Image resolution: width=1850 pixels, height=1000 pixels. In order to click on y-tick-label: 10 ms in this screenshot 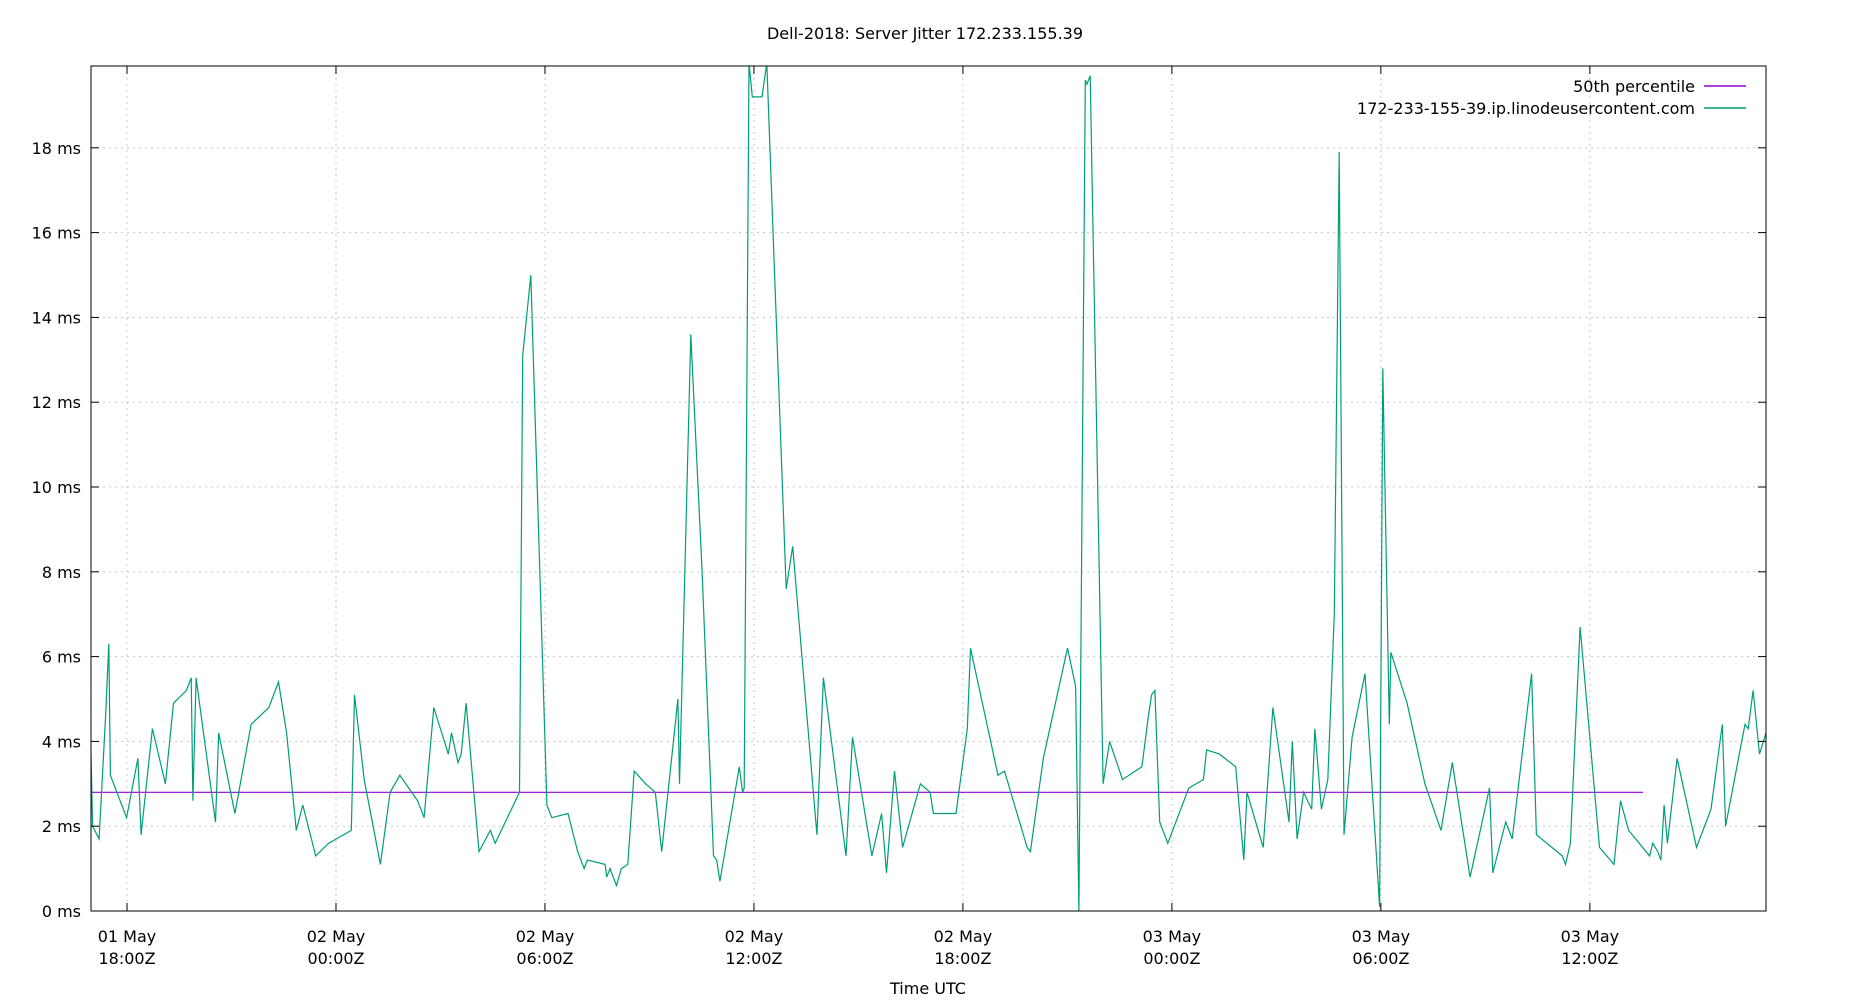, I will do `click(56, 487)`.